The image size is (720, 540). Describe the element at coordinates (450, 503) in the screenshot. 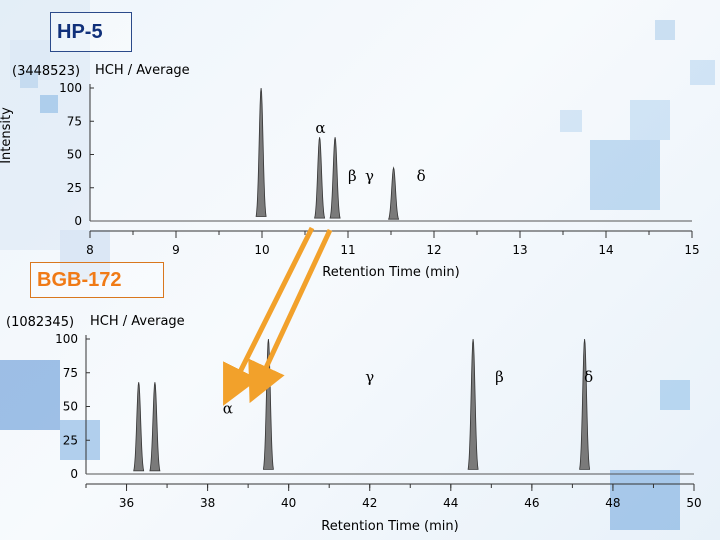

I see `x-tick-label: 44` at that location.